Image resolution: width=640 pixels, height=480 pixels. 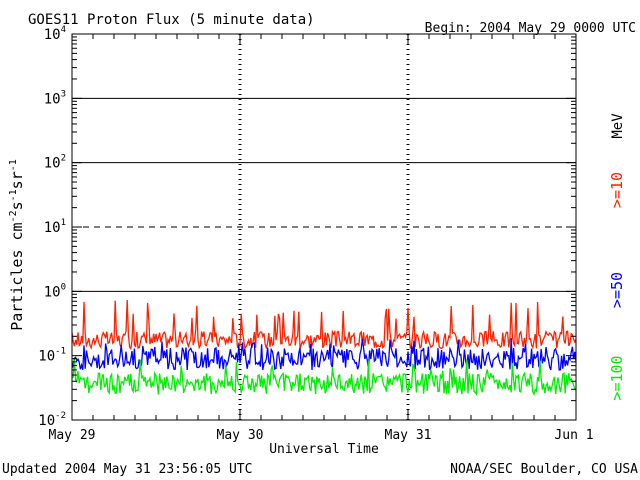 I want to click on y-tick-exp: -2, so click(x=60, y=416).